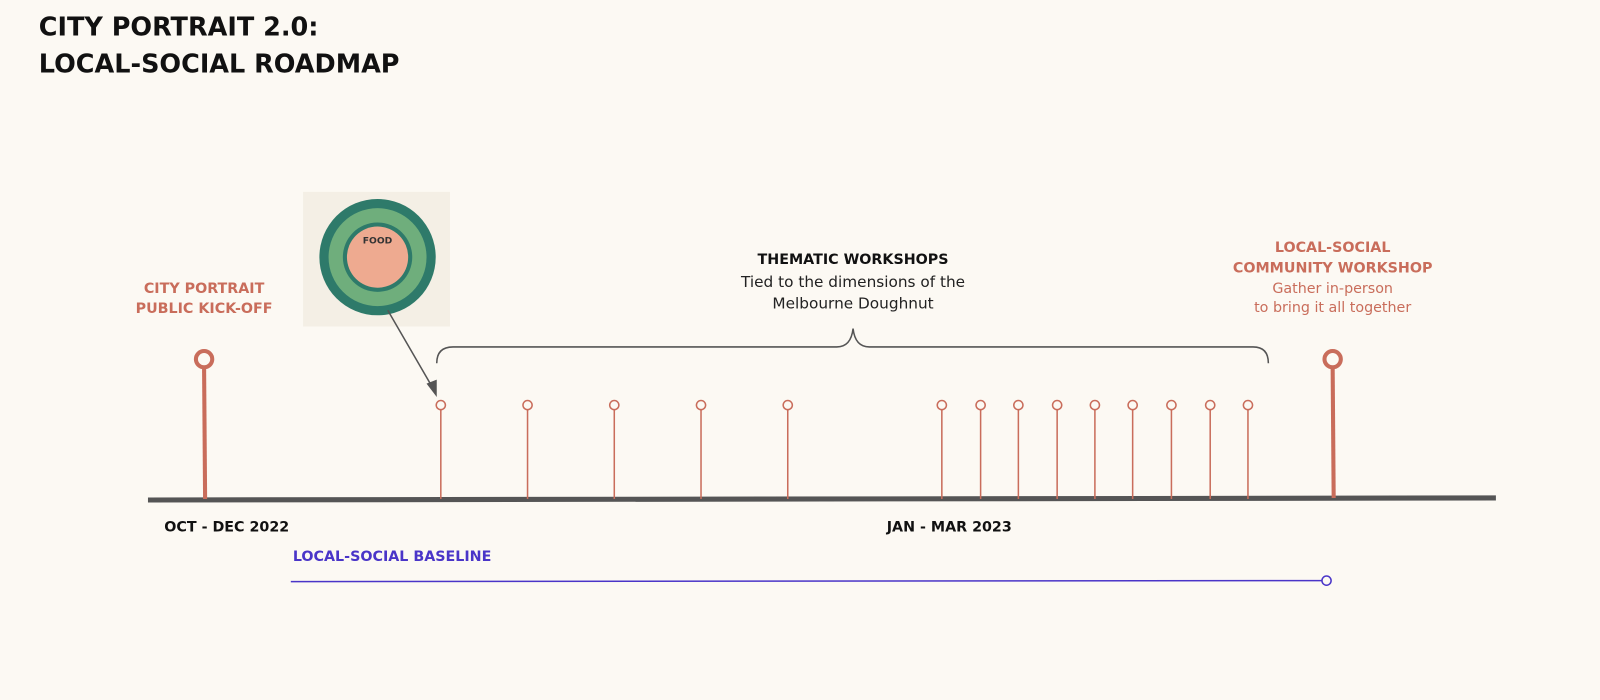 Image resolution: width=1600 pixels, height=700 pixels. I want to click on kickoff-pin-head, so click(204, 359).